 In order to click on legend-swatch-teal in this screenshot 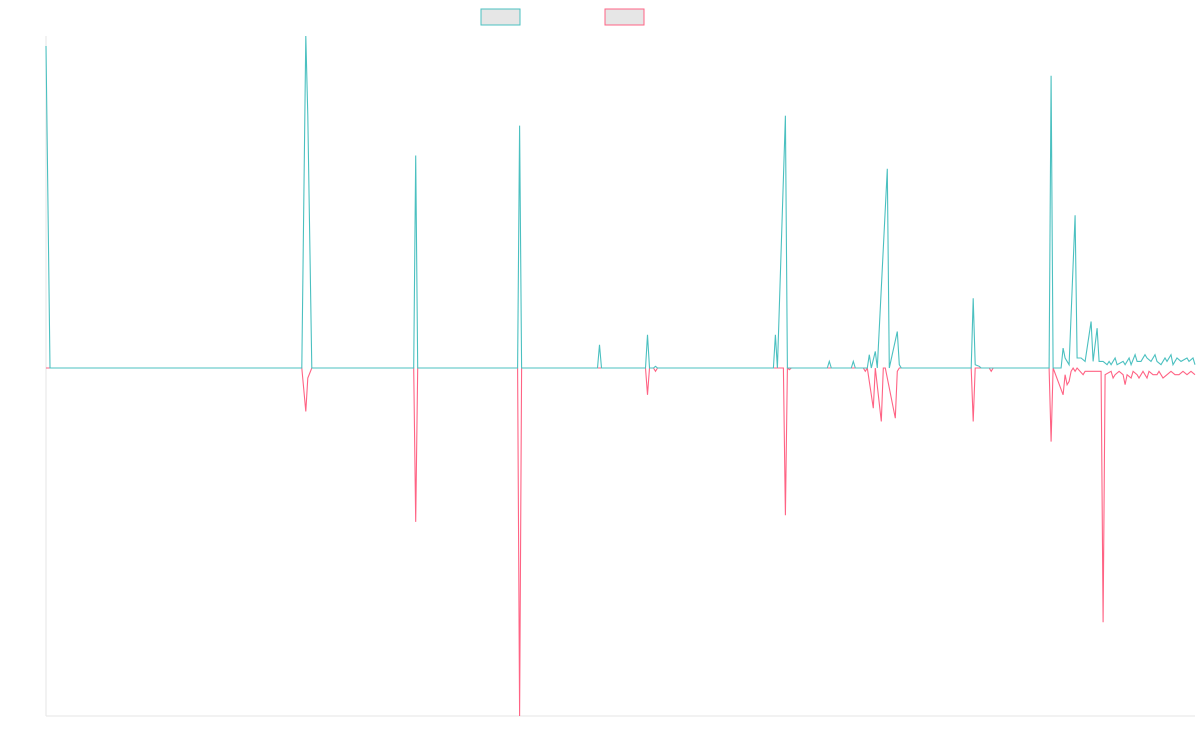, I will do `click(500, 17)`.